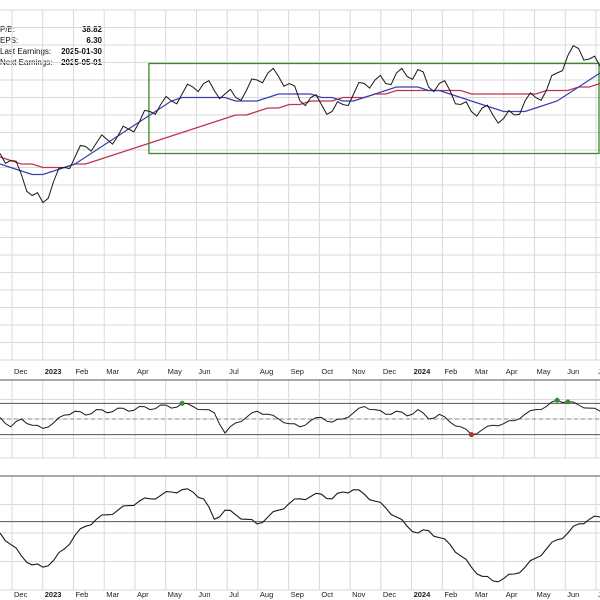 The image size is (600, 600). What do you see at coordinates (9, 40) in the screenshot?
I see `eps-label: EPS:` at bounding box center [9, 40].